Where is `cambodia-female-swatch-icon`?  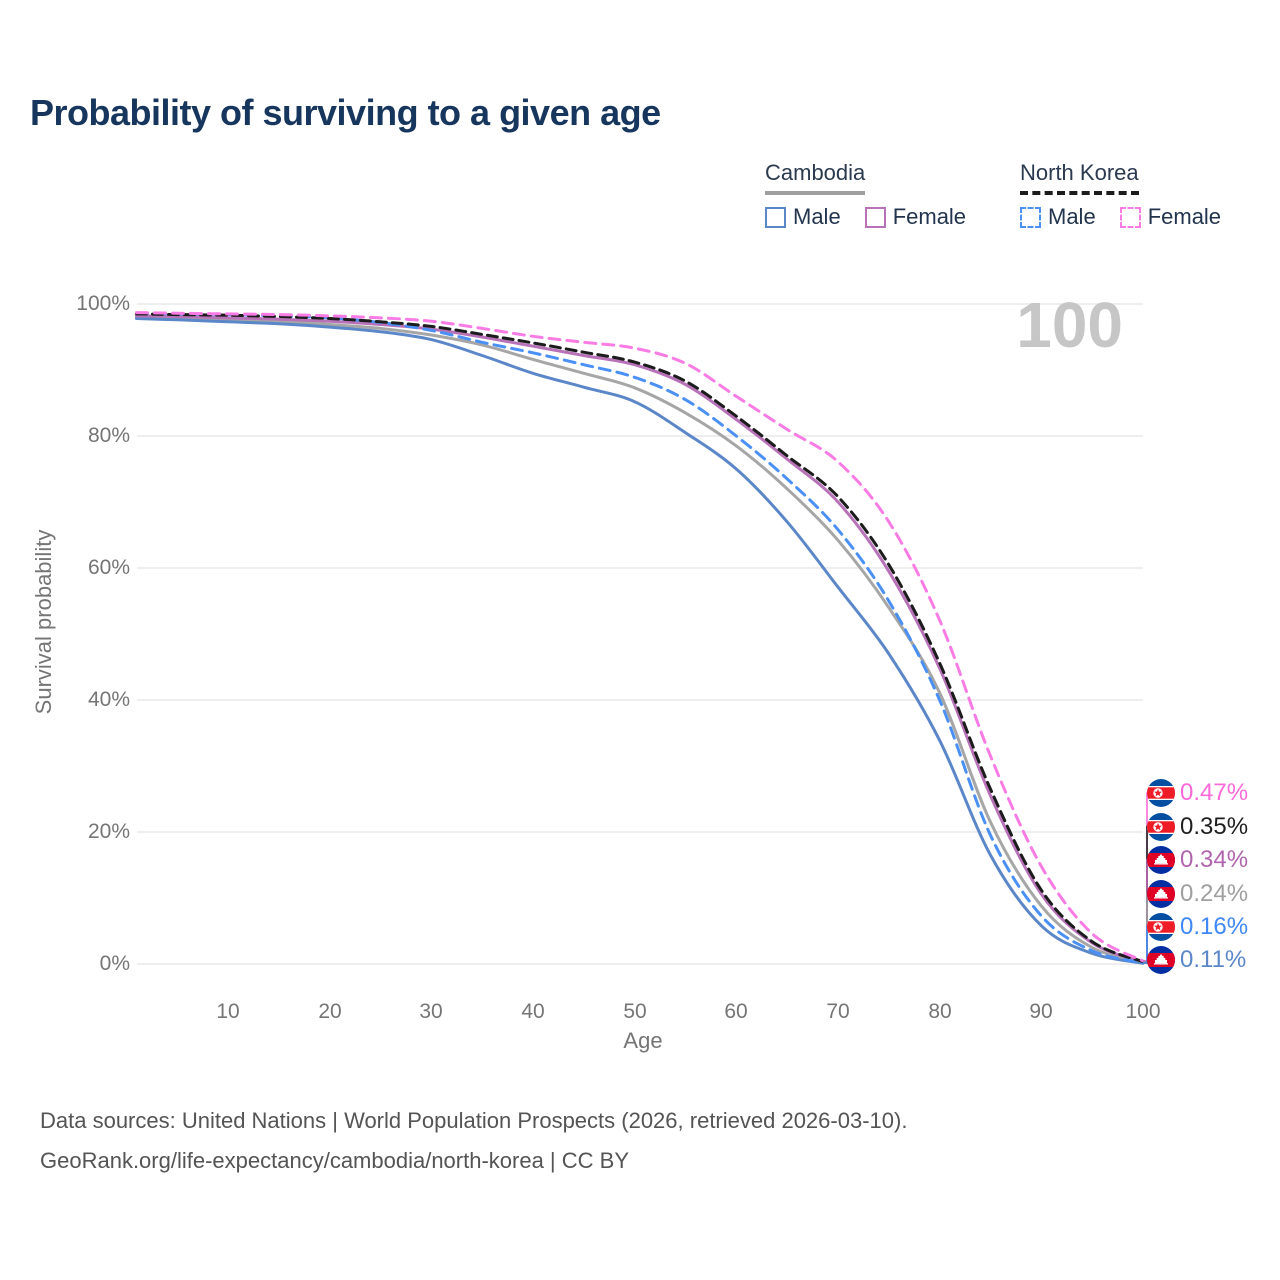 cambodia-female-swatch-icon is located at coordinates (875, 217).